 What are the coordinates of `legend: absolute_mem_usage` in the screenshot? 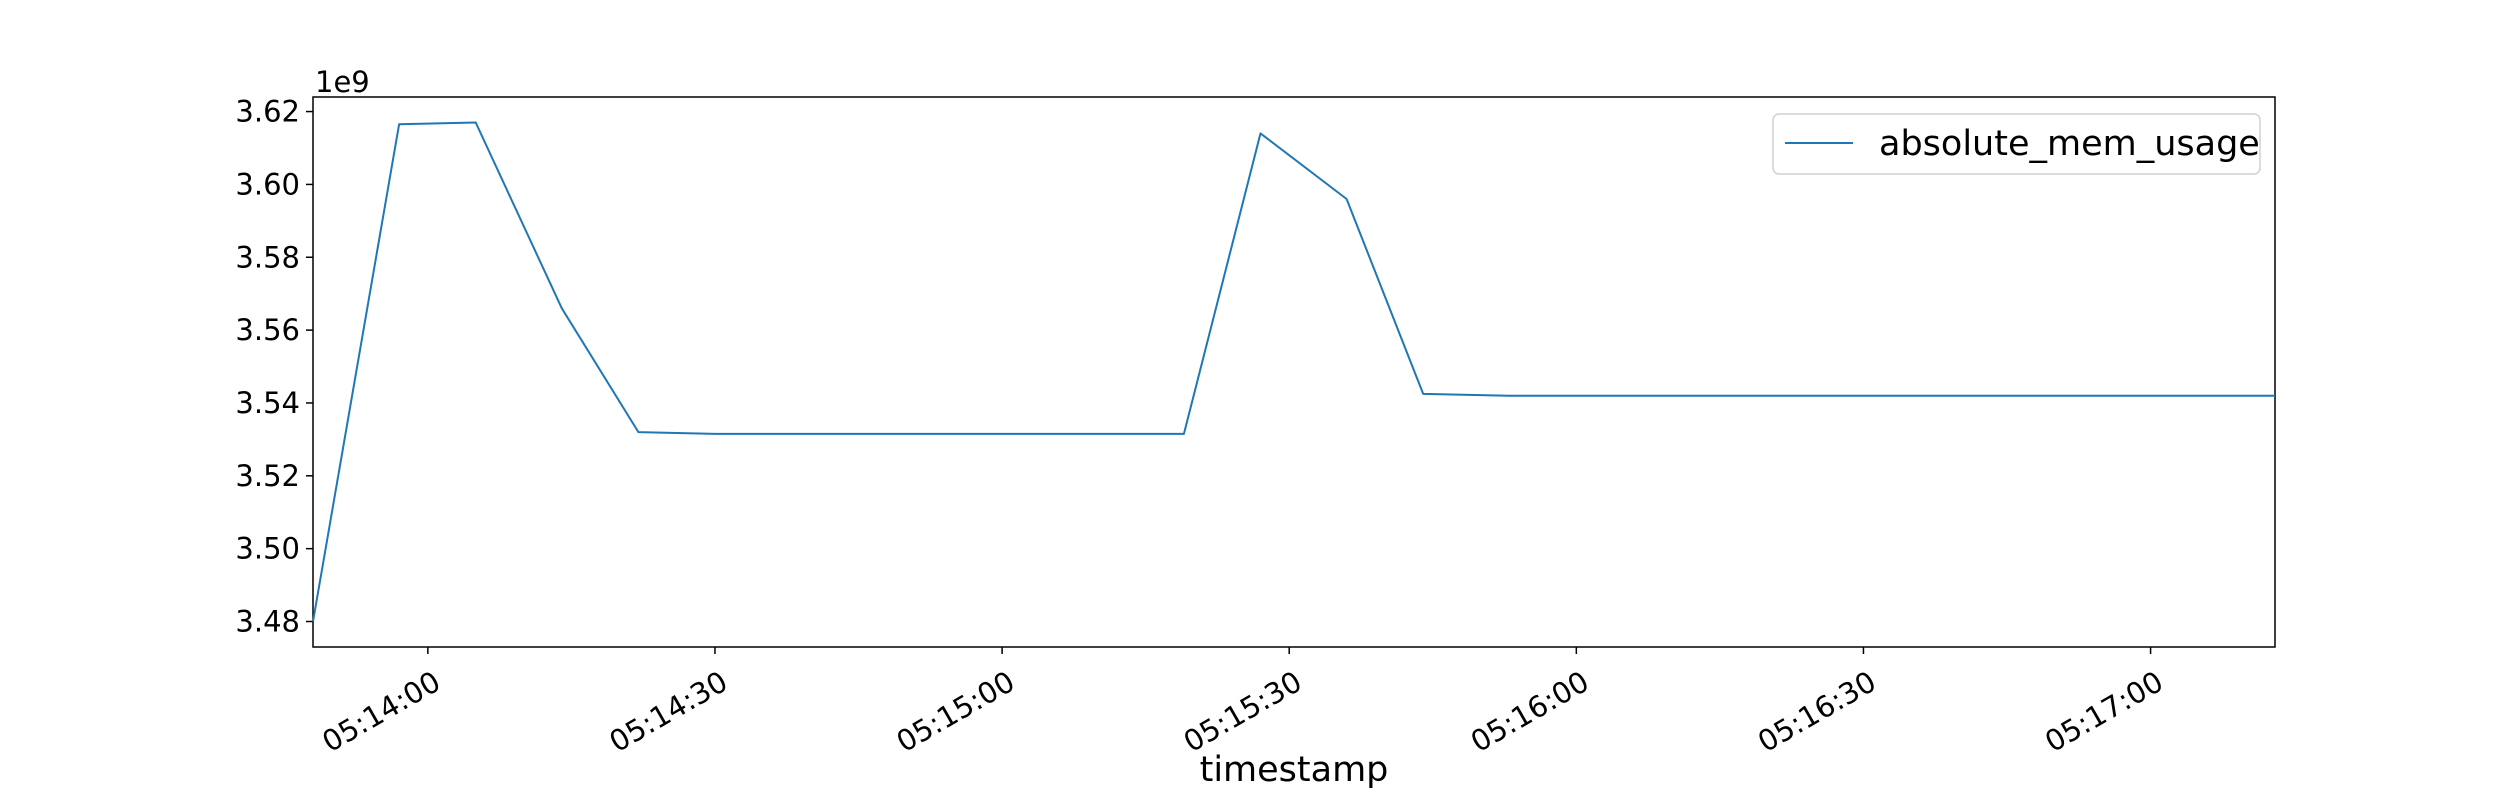 It's located at (2016, 144).